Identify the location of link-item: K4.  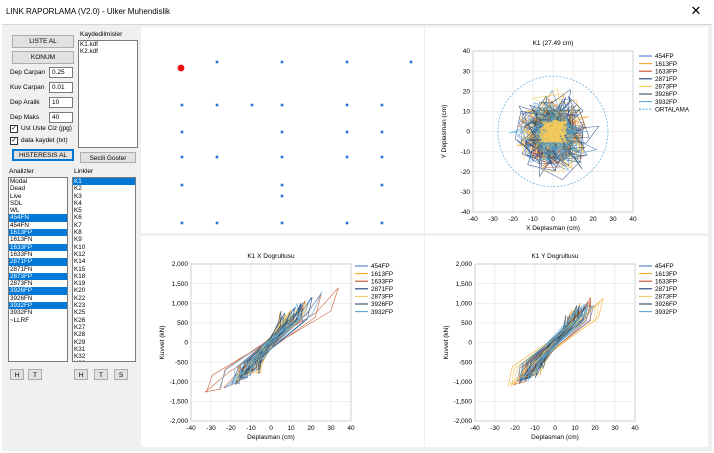
(78, 203).